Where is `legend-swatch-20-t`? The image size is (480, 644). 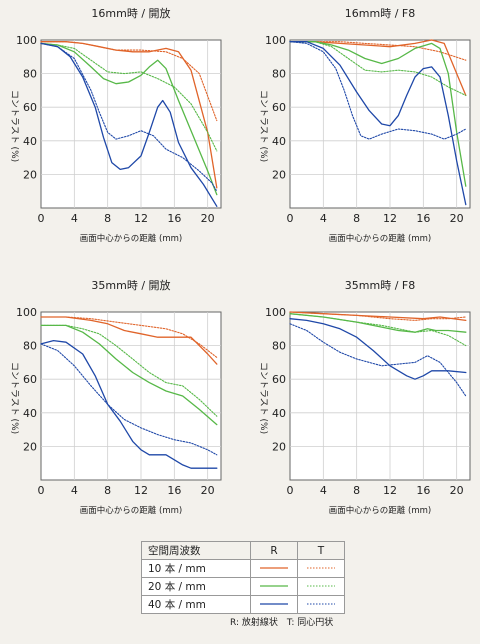 legend-swatch-20-t is located at coordinates (321, 585).